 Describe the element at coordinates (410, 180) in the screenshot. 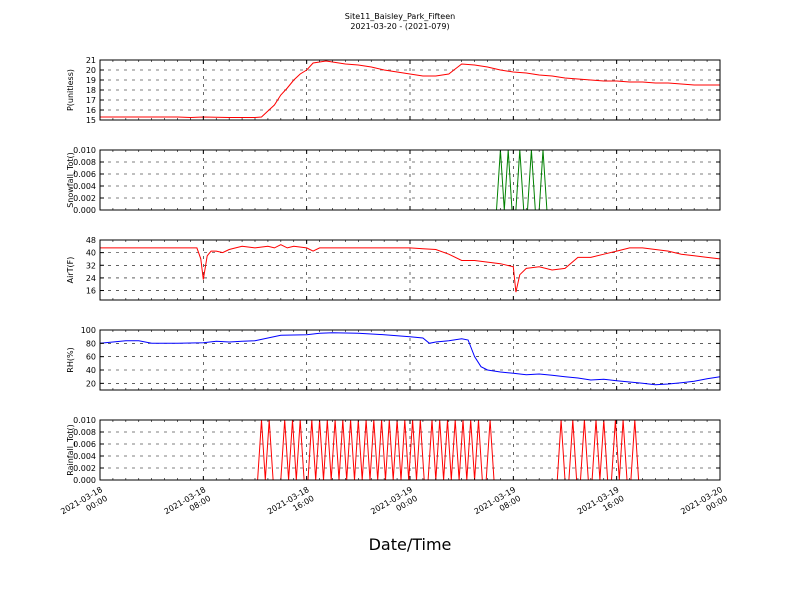

I see `panel-2-grid` at that location.